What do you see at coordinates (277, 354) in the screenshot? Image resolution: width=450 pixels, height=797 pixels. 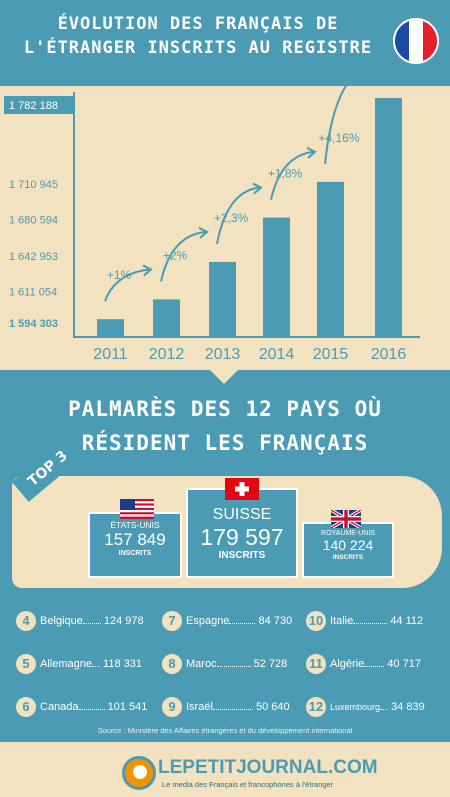 I see `tick-label: 2014` at bounding box center [277, 354].